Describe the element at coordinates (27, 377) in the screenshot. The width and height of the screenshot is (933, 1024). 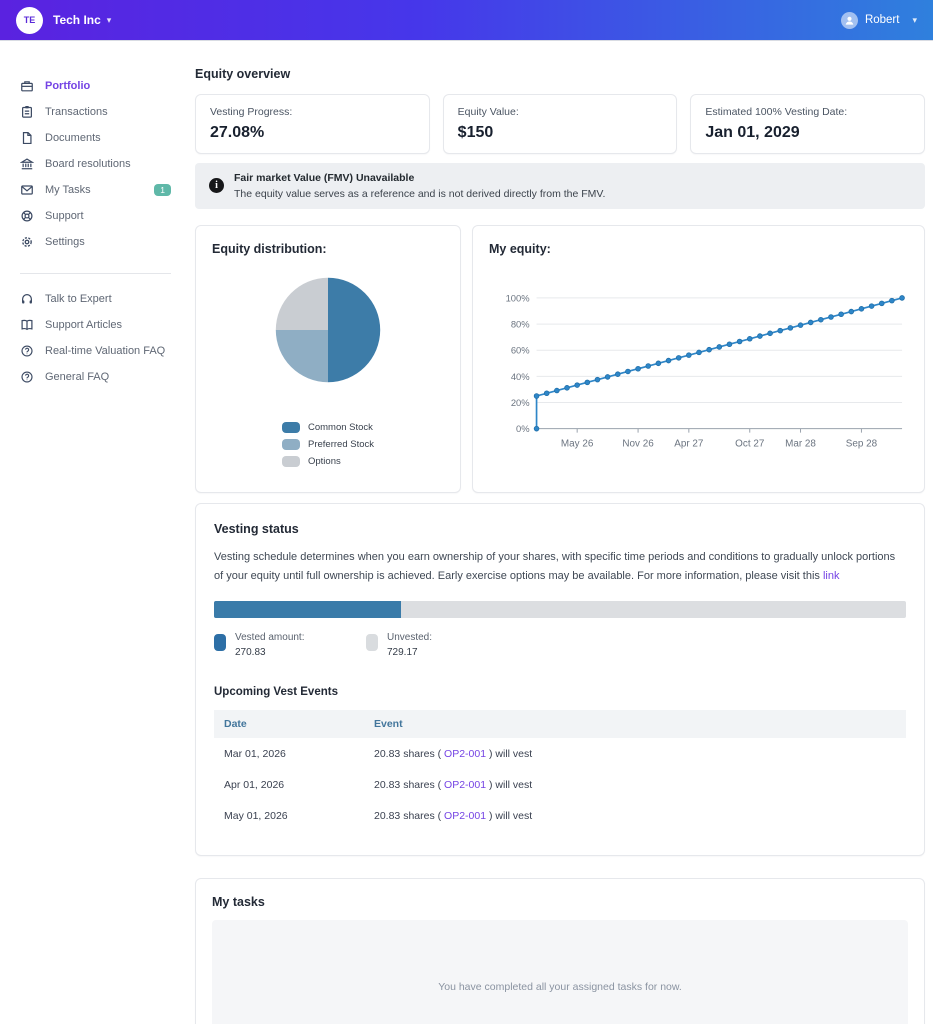
I see `question-circle-icon` at that location.